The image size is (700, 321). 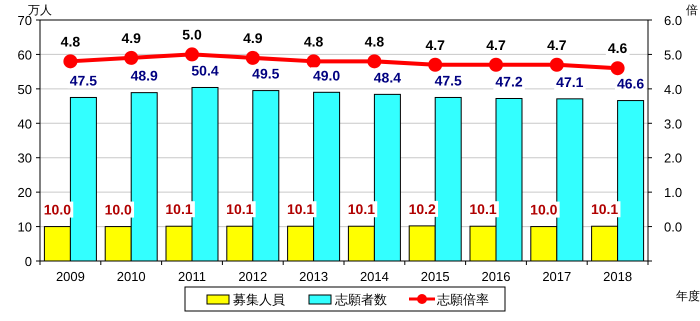 What do you see at coordinates (422, 208) in the screenshot?
I see `data-label: 10.2` at bounding box center [422, 208].